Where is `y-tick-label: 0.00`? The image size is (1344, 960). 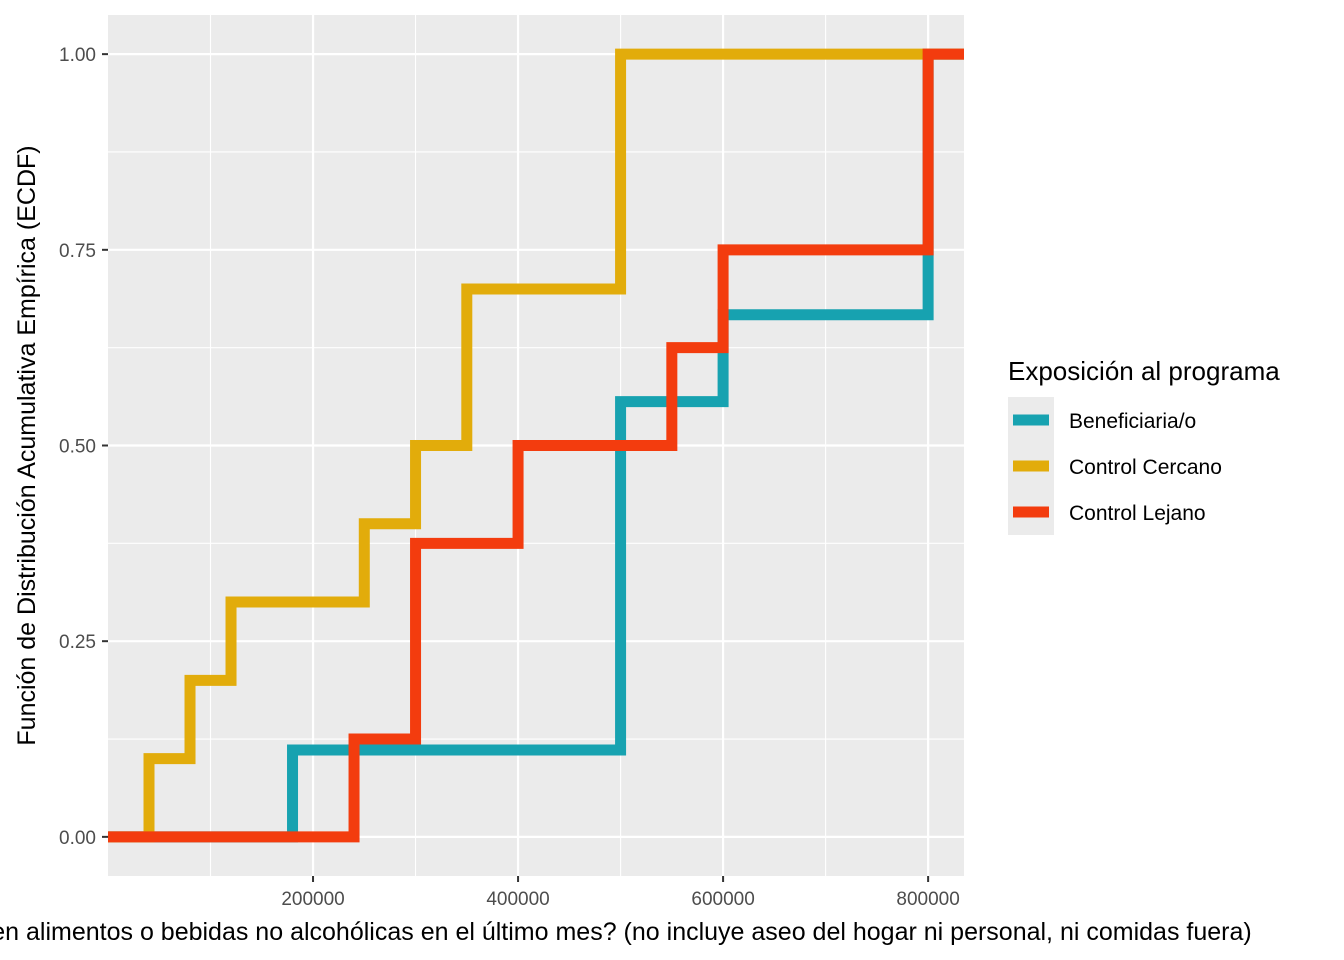 y-tick-label: 0.00 is located at coordinates (77, 838).